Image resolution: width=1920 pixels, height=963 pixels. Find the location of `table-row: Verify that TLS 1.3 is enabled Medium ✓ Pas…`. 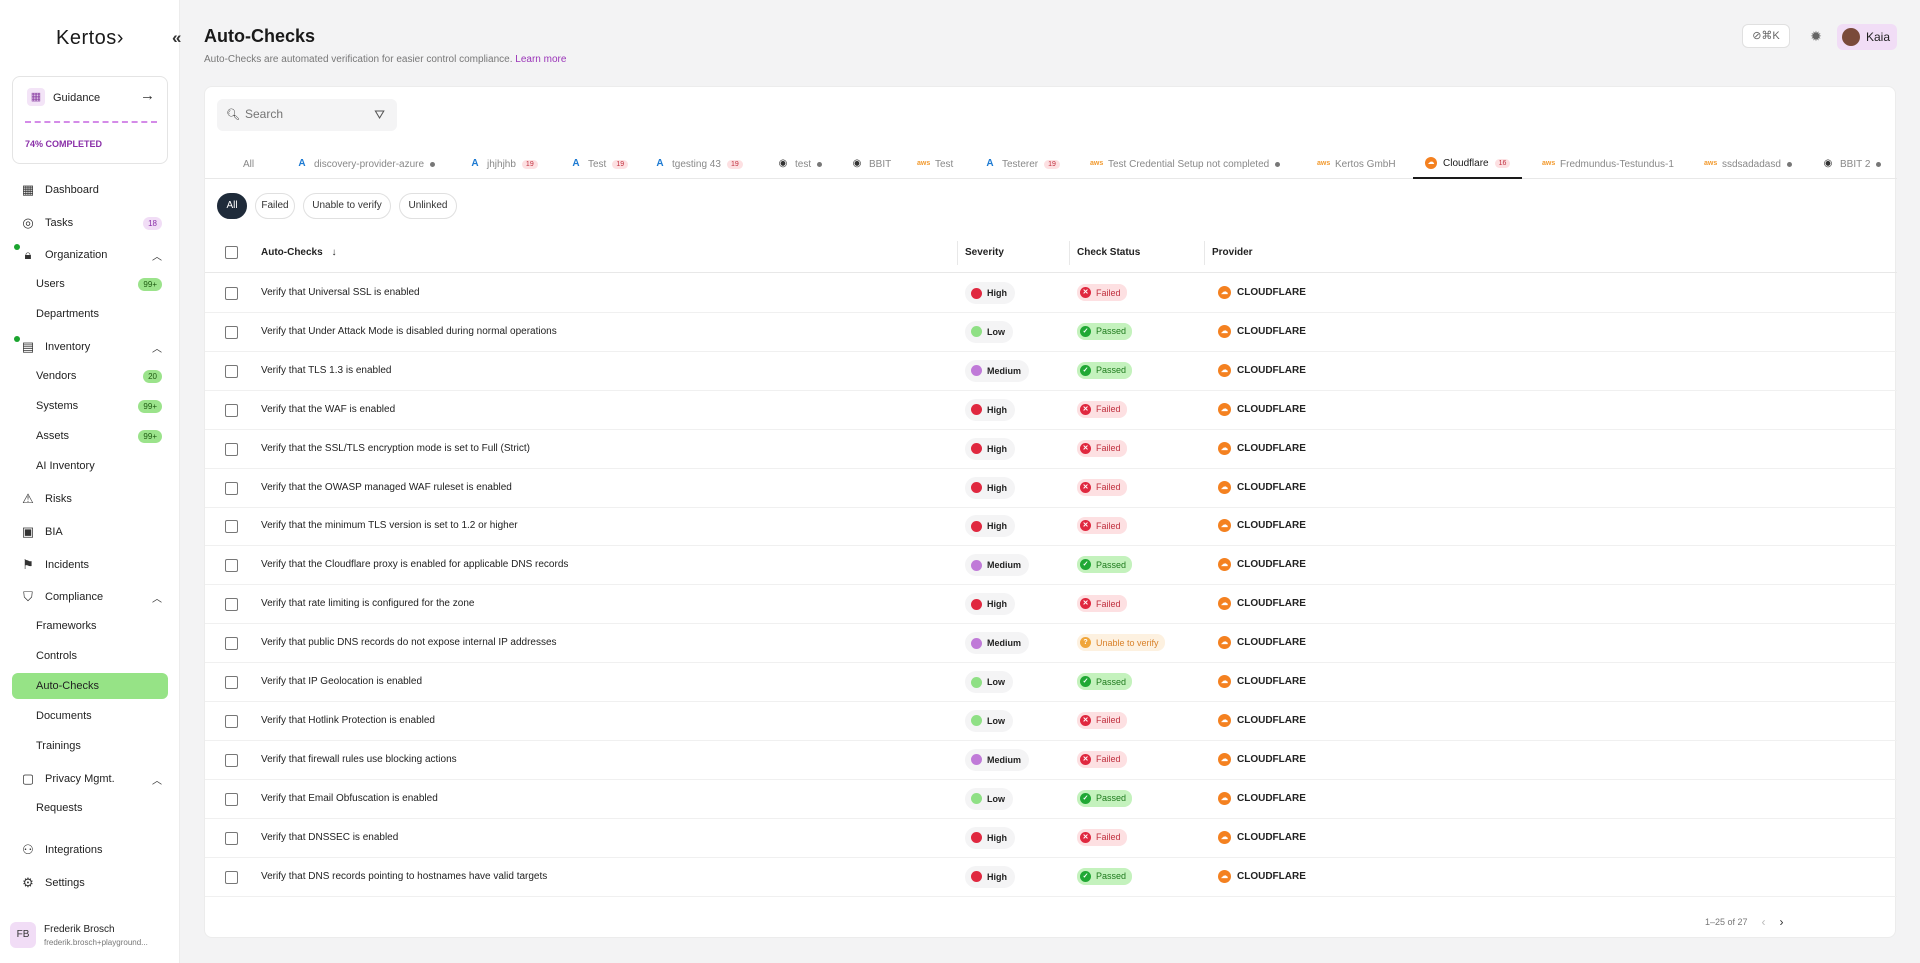

table-row: Verify that TLS 1.3 is enabled Medium ✓ Pas… is located at coordinates (1051, 371).